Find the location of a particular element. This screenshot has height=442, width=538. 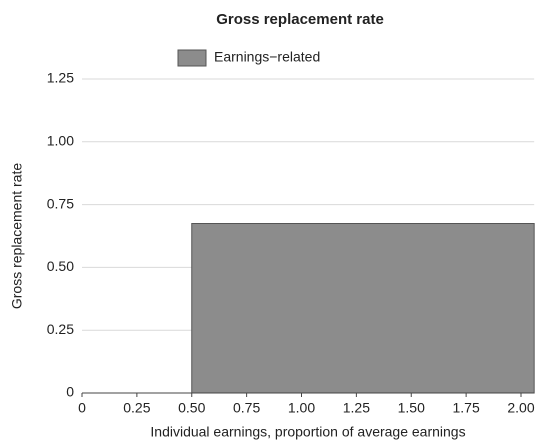

x-tick-label: 1.00 is located at coordinates (301, 408).